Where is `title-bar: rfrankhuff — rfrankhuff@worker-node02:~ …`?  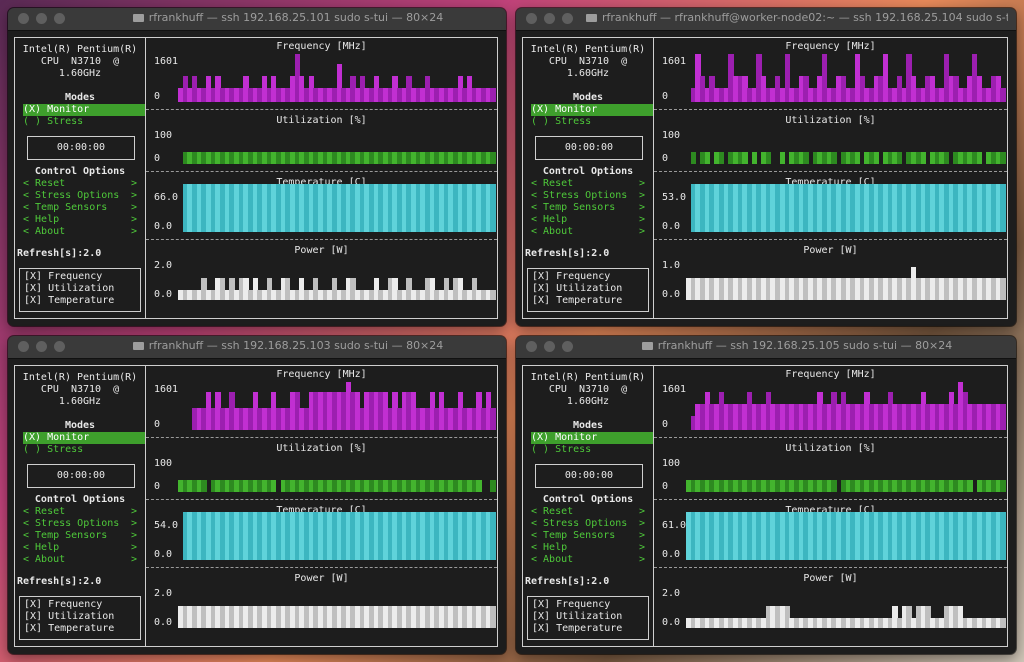 title-bar: rfrankhuff — rfrankhuff@worker-node02:~ … is located at coordinates (766, 19).